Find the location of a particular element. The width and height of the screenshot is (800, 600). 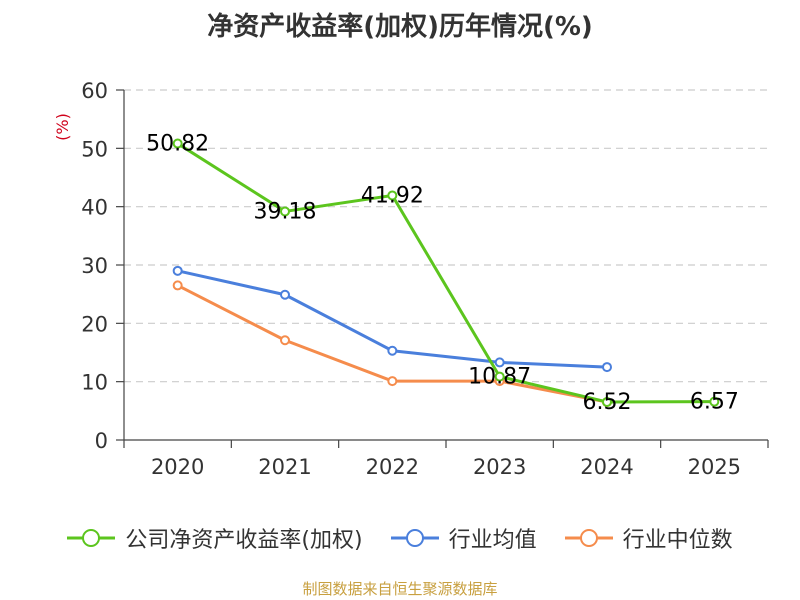

data-label: 50.82 is located at coordinates (177, 144).